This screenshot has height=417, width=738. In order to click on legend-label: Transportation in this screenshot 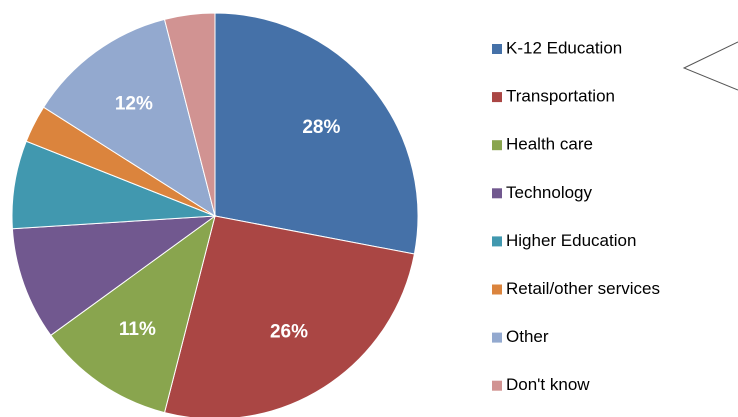, I will do `click(560, 96)`.